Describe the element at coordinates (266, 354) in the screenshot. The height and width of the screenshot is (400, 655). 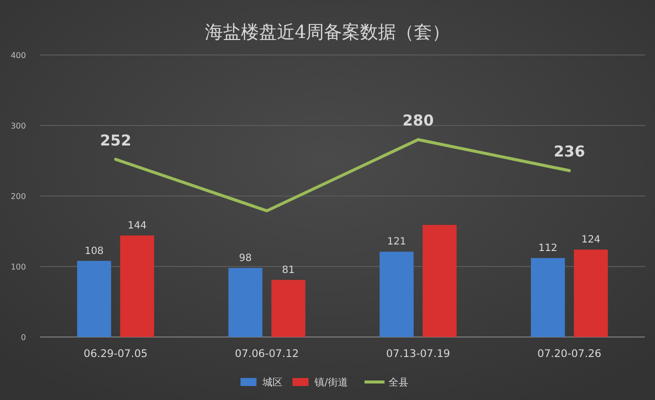
I see `x-tick-label: 07.06-07.12` at that location.